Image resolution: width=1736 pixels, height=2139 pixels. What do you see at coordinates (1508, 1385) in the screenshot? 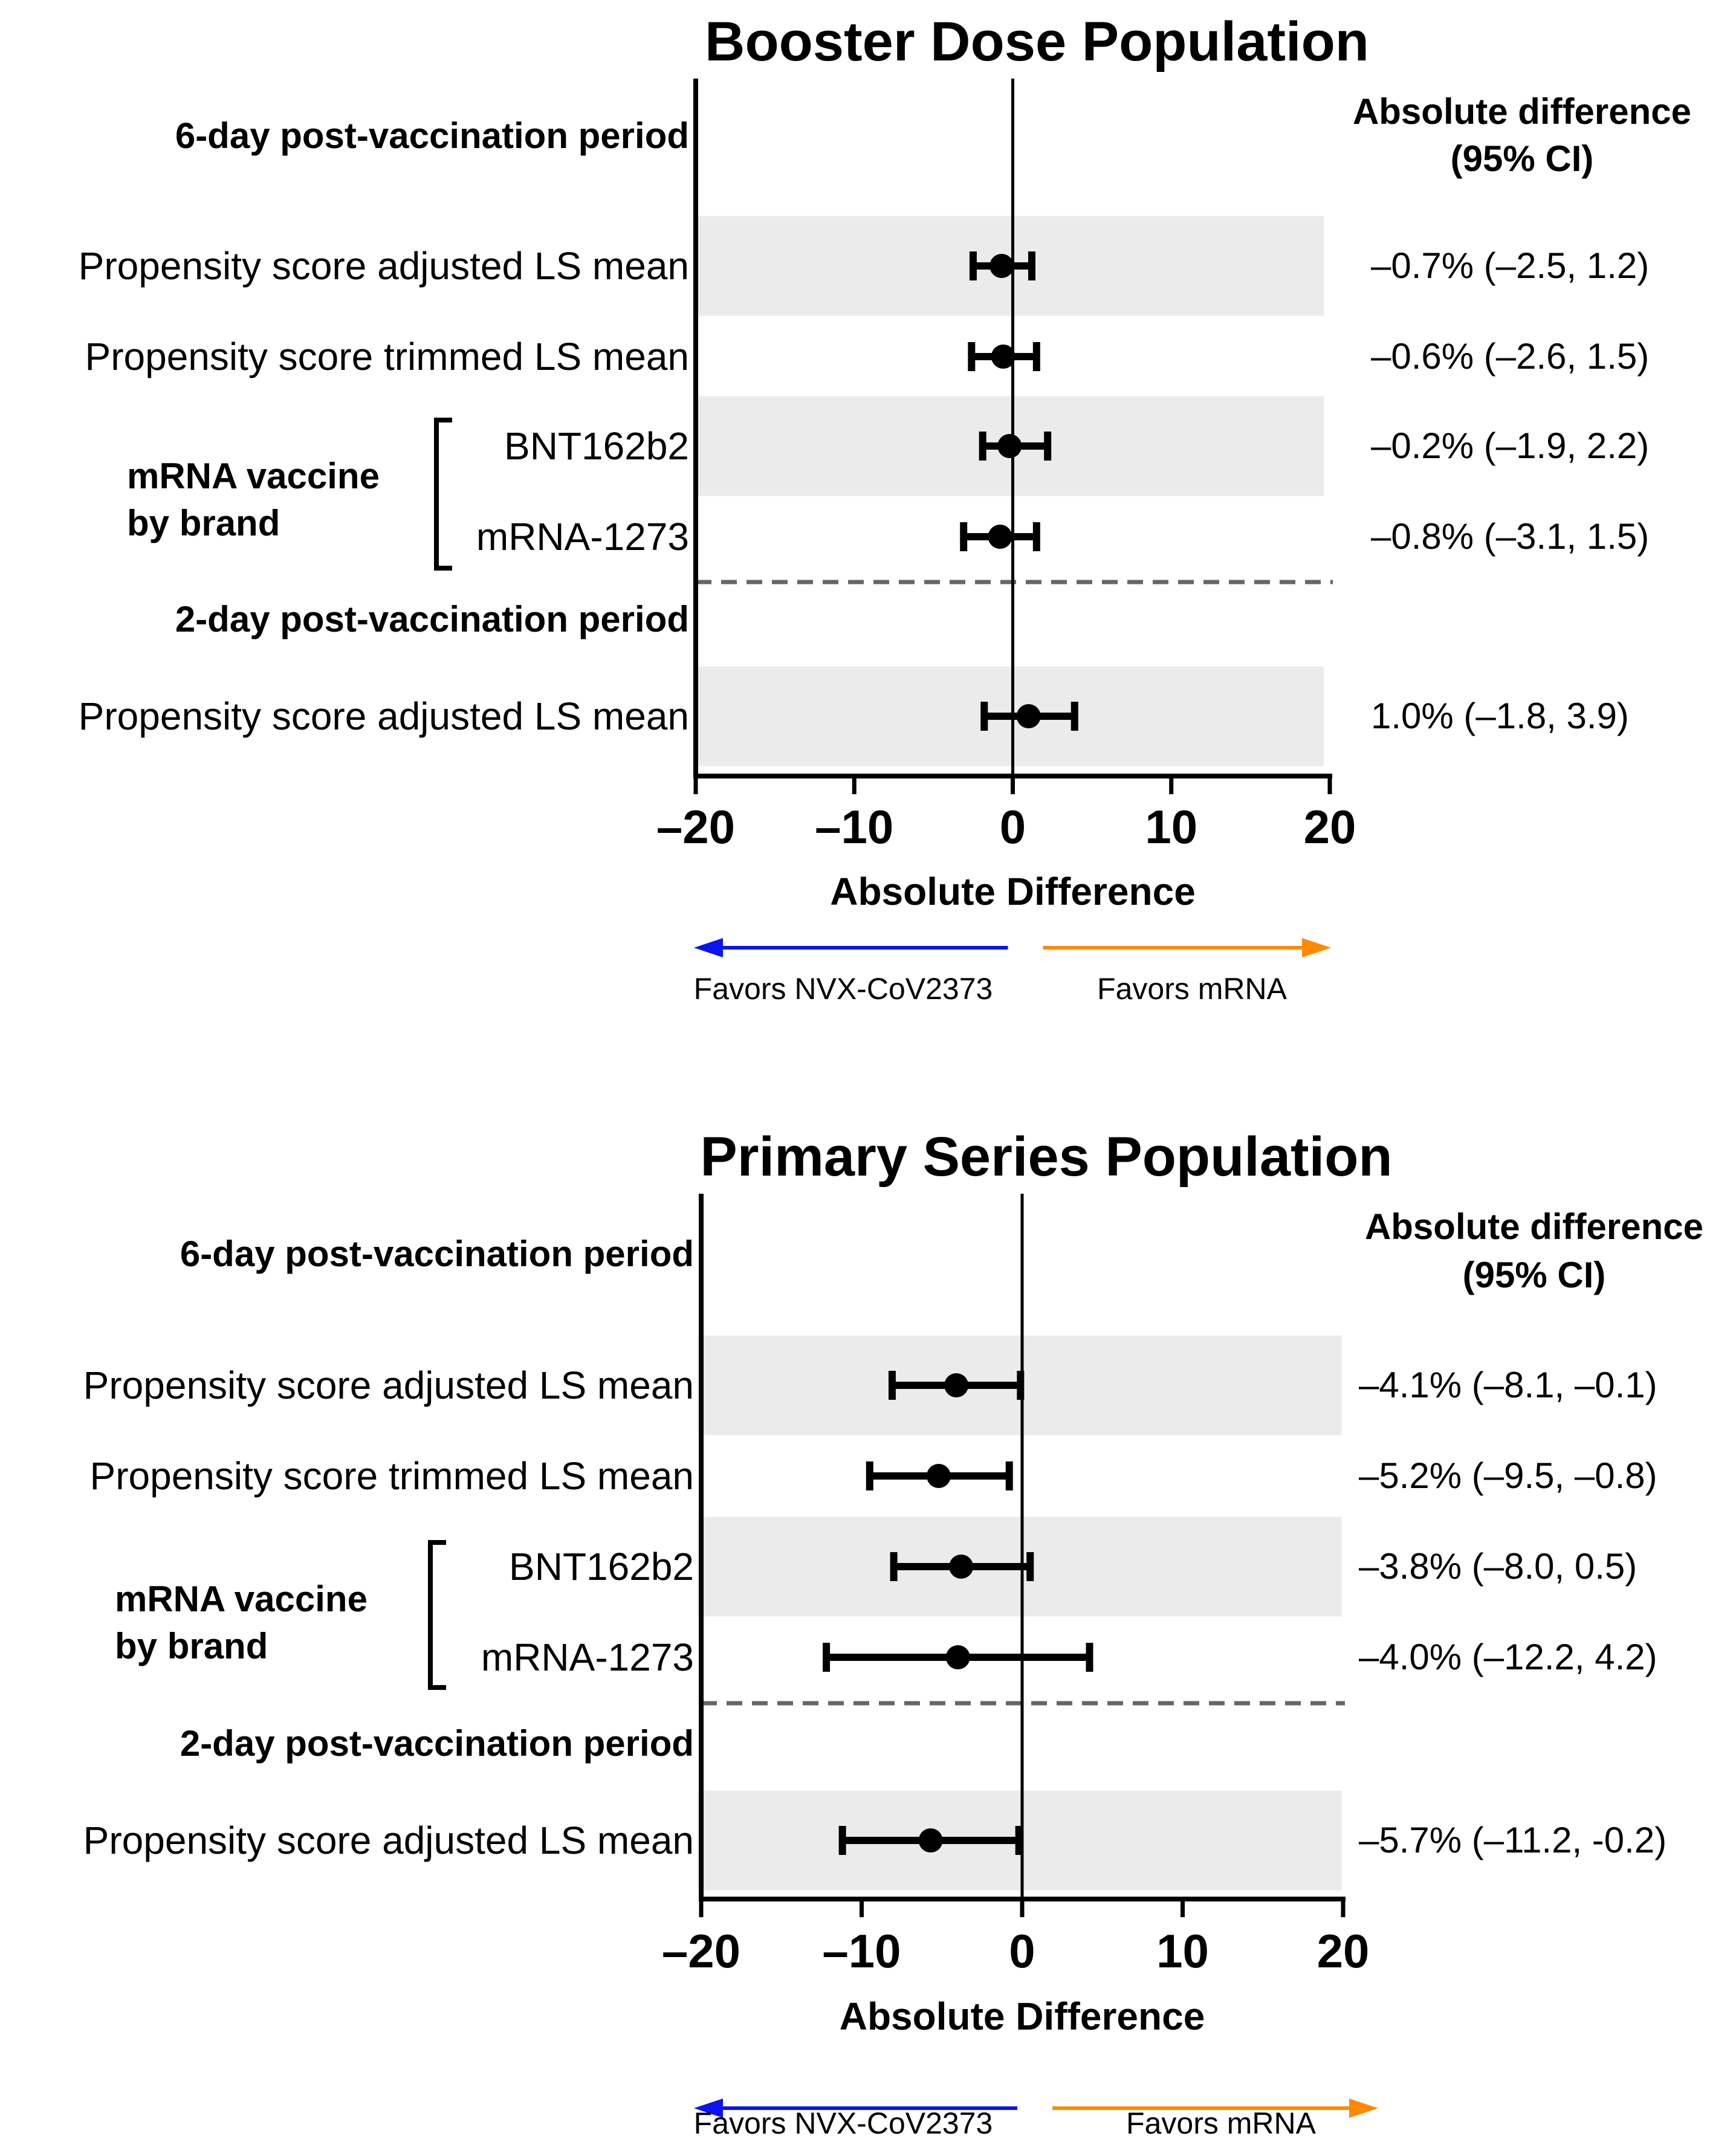
I see `ci-value-text: –4.1% (–8.1, –0.1)` at bounding box center [1508, 1385].